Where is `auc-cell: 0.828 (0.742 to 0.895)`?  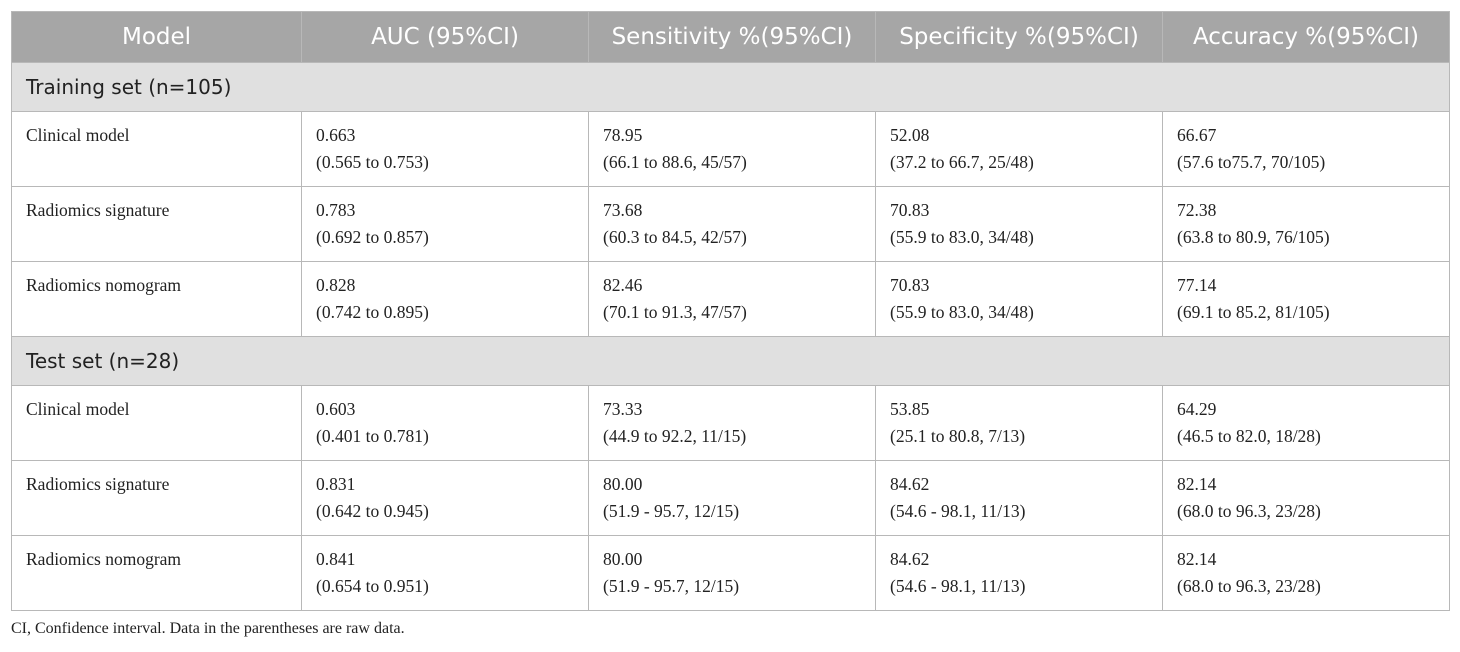 auc-cell: 0.828 (0.742 to 0.895) is located at coordinates (445, 299).